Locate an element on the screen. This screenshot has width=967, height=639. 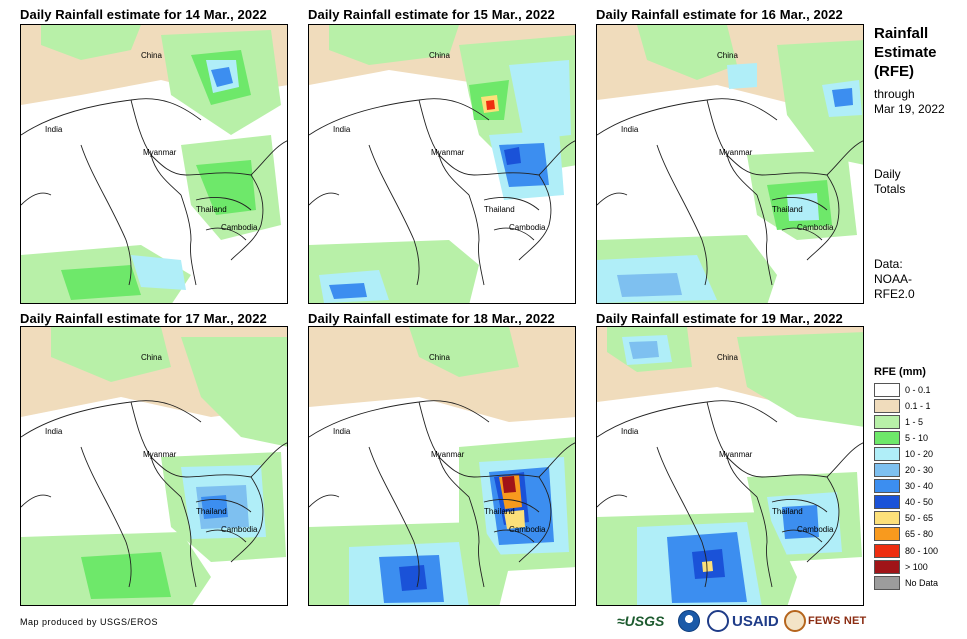
usaid-logo-text: USAID is located at coordinates (755, 621).